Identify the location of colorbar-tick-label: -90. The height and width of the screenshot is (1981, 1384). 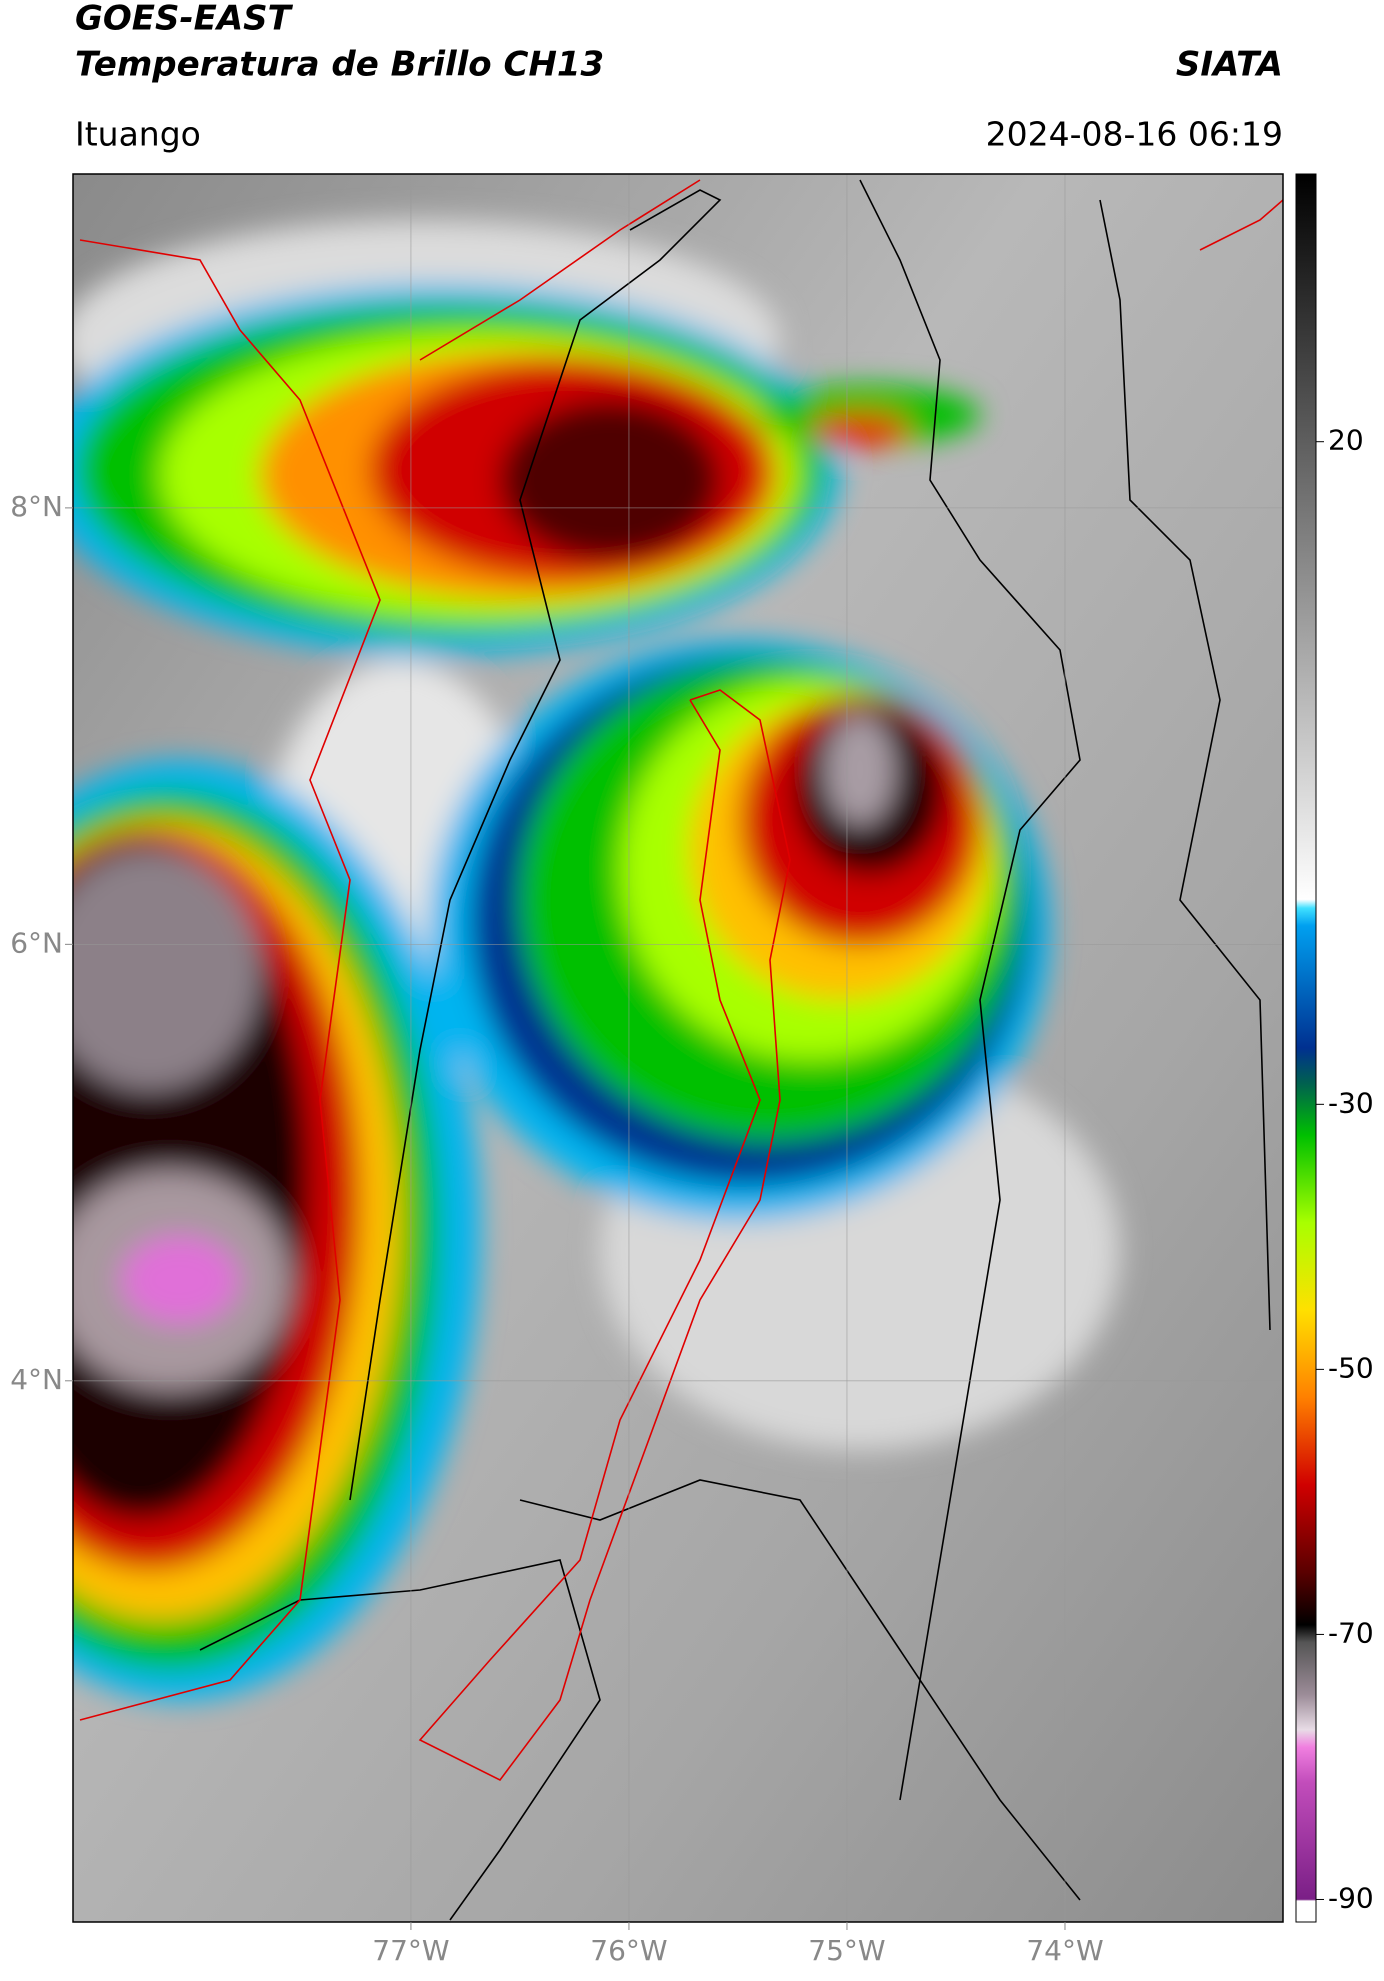
(1351, 1897).